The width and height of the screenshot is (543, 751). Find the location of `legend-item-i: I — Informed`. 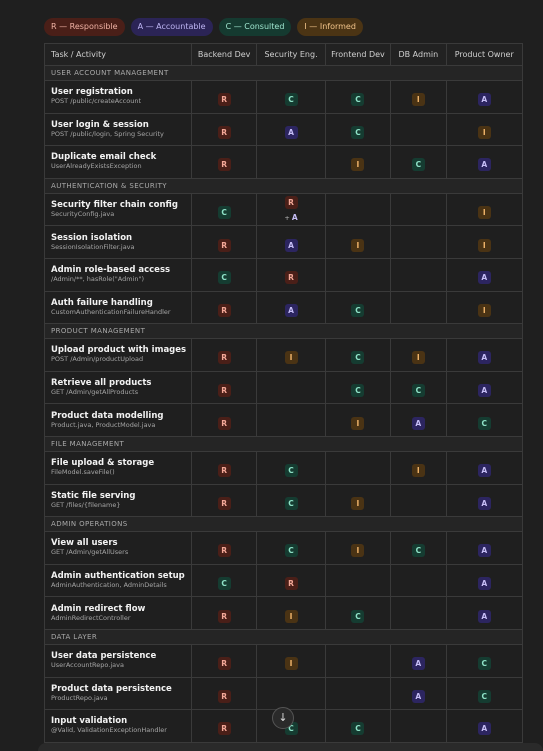

legend-item-i: I — Informed is located at coordinates (330, 27).